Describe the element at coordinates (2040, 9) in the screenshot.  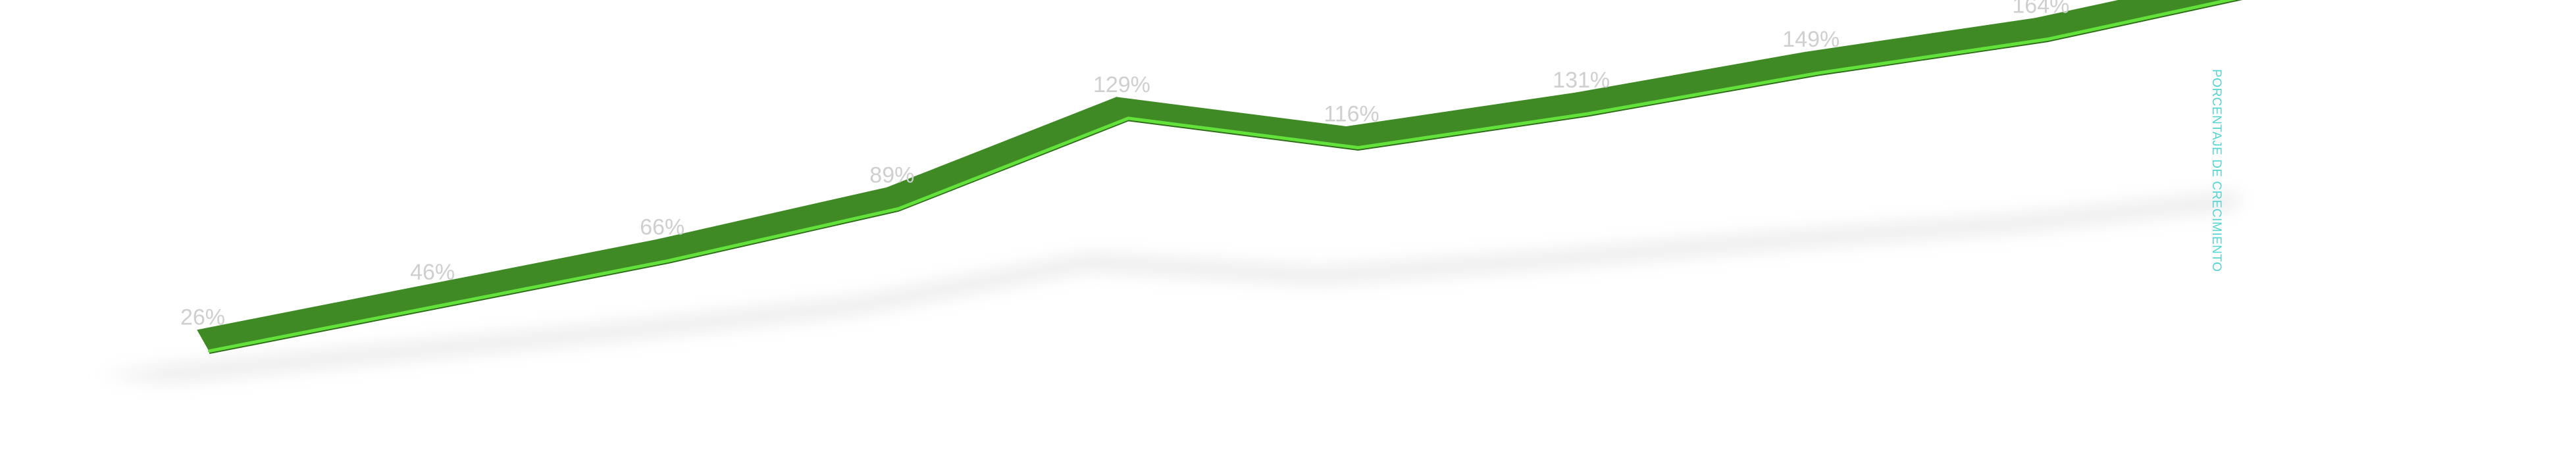
I see `data-label: 164%` at that location.